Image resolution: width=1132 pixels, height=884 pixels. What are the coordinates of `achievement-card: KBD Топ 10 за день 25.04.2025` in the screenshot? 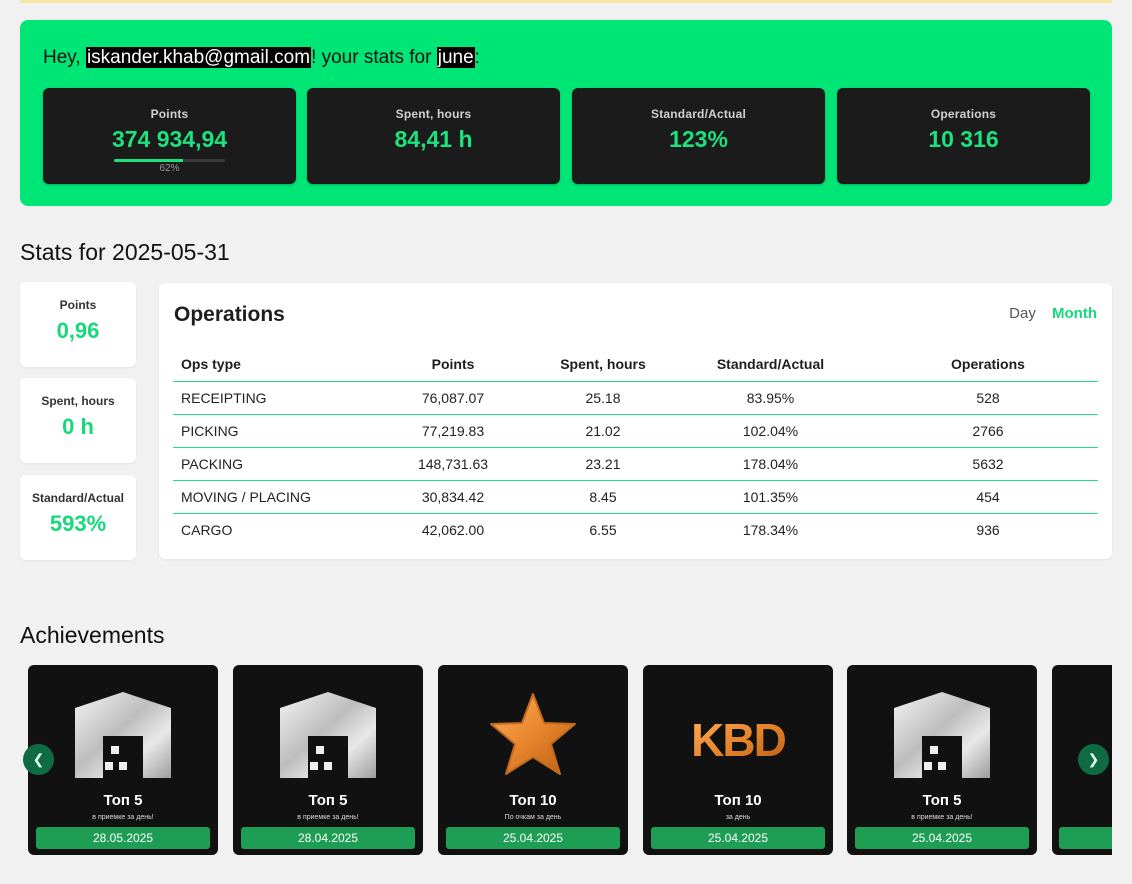 It's located at (738, 760).